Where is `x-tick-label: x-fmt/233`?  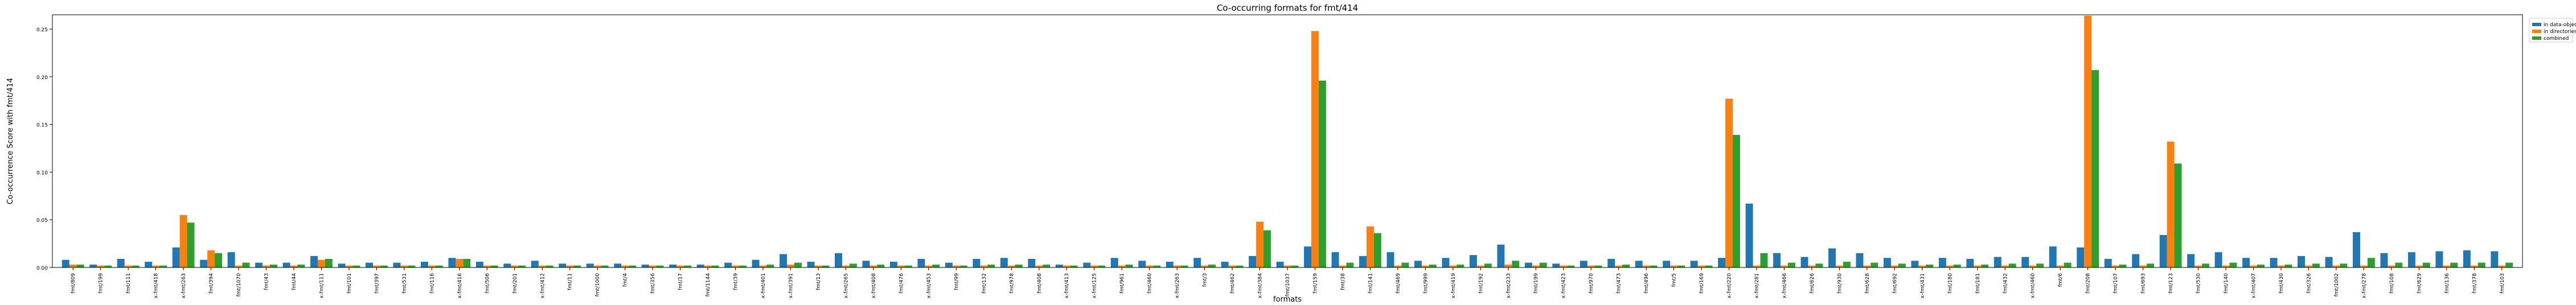
x-tick-label: x-fmt/233 is located at coordinates (1509, 285).